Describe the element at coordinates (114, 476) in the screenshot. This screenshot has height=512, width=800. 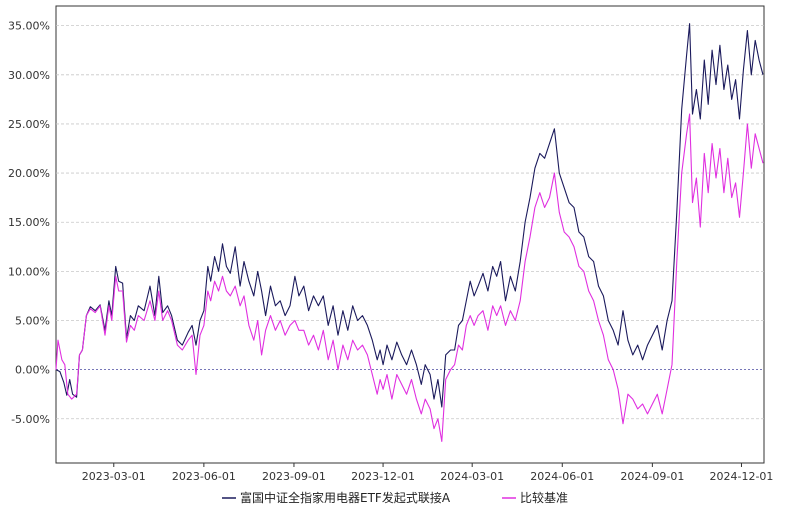
I see `x-tick-label: 2023-03-01` at that location.